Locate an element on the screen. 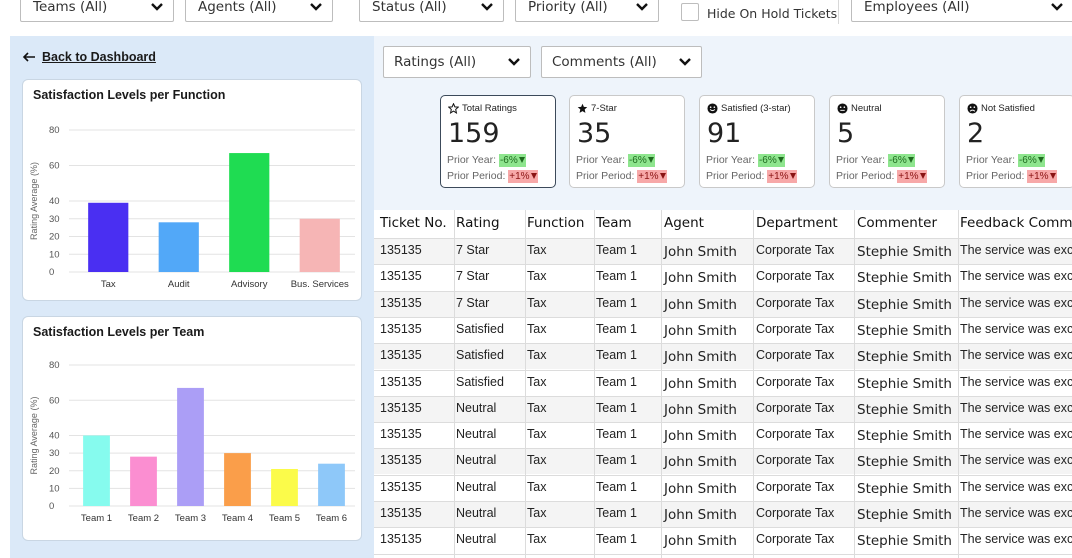 Image resolution: width=1072 pixels, height=558 pixels. column-header: Commenter is located at coordinates (897, 223).